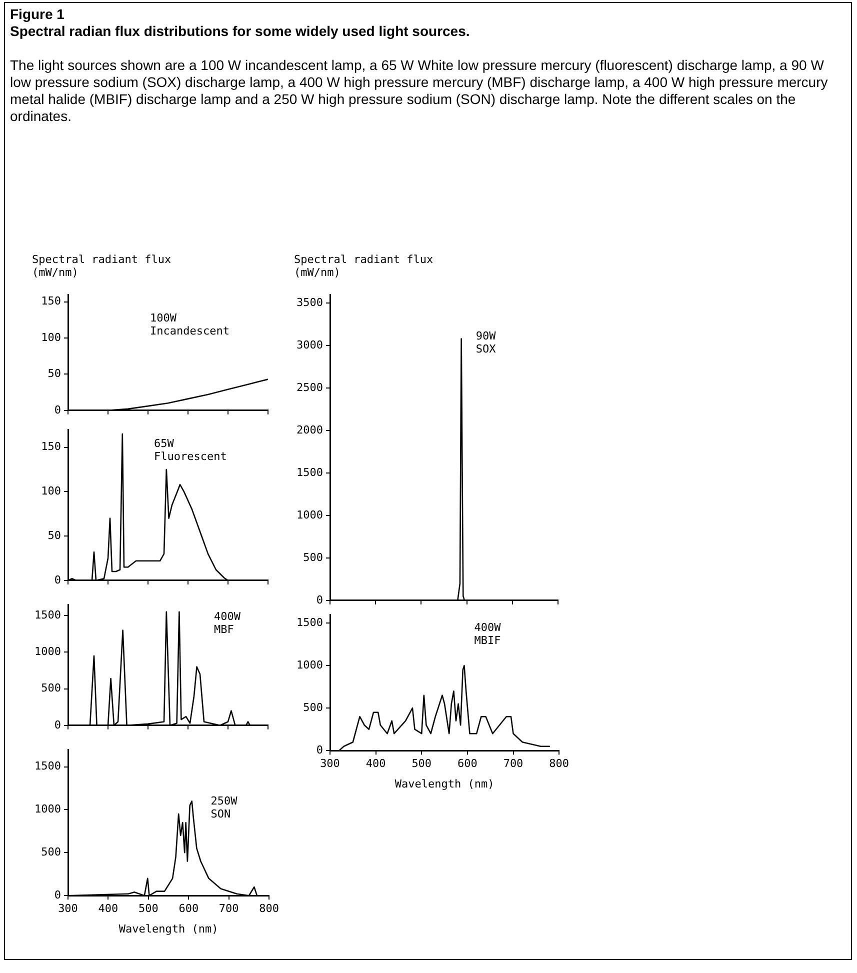 The height and width of the screenshot is (973, 857). I want to click on y-tick-label: 2500, so click(309, 387).